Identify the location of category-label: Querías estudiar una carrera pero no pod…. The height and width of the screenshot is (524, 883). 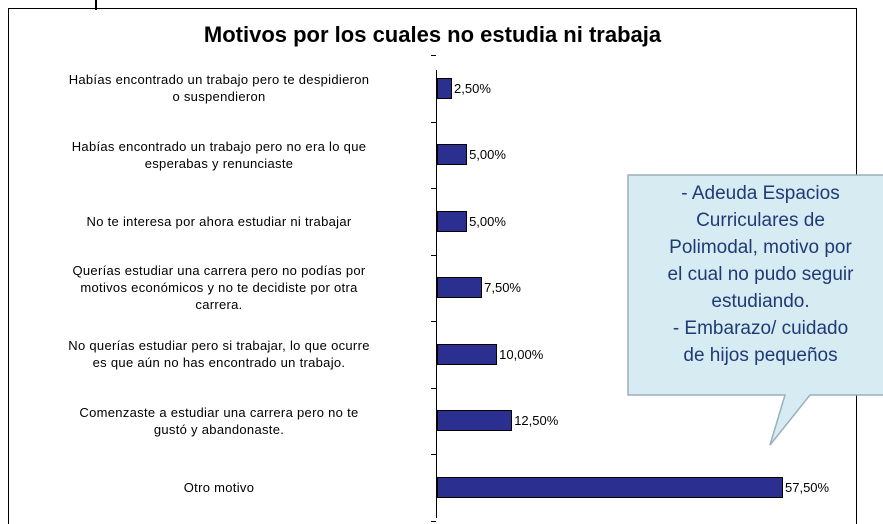
(219, 288).